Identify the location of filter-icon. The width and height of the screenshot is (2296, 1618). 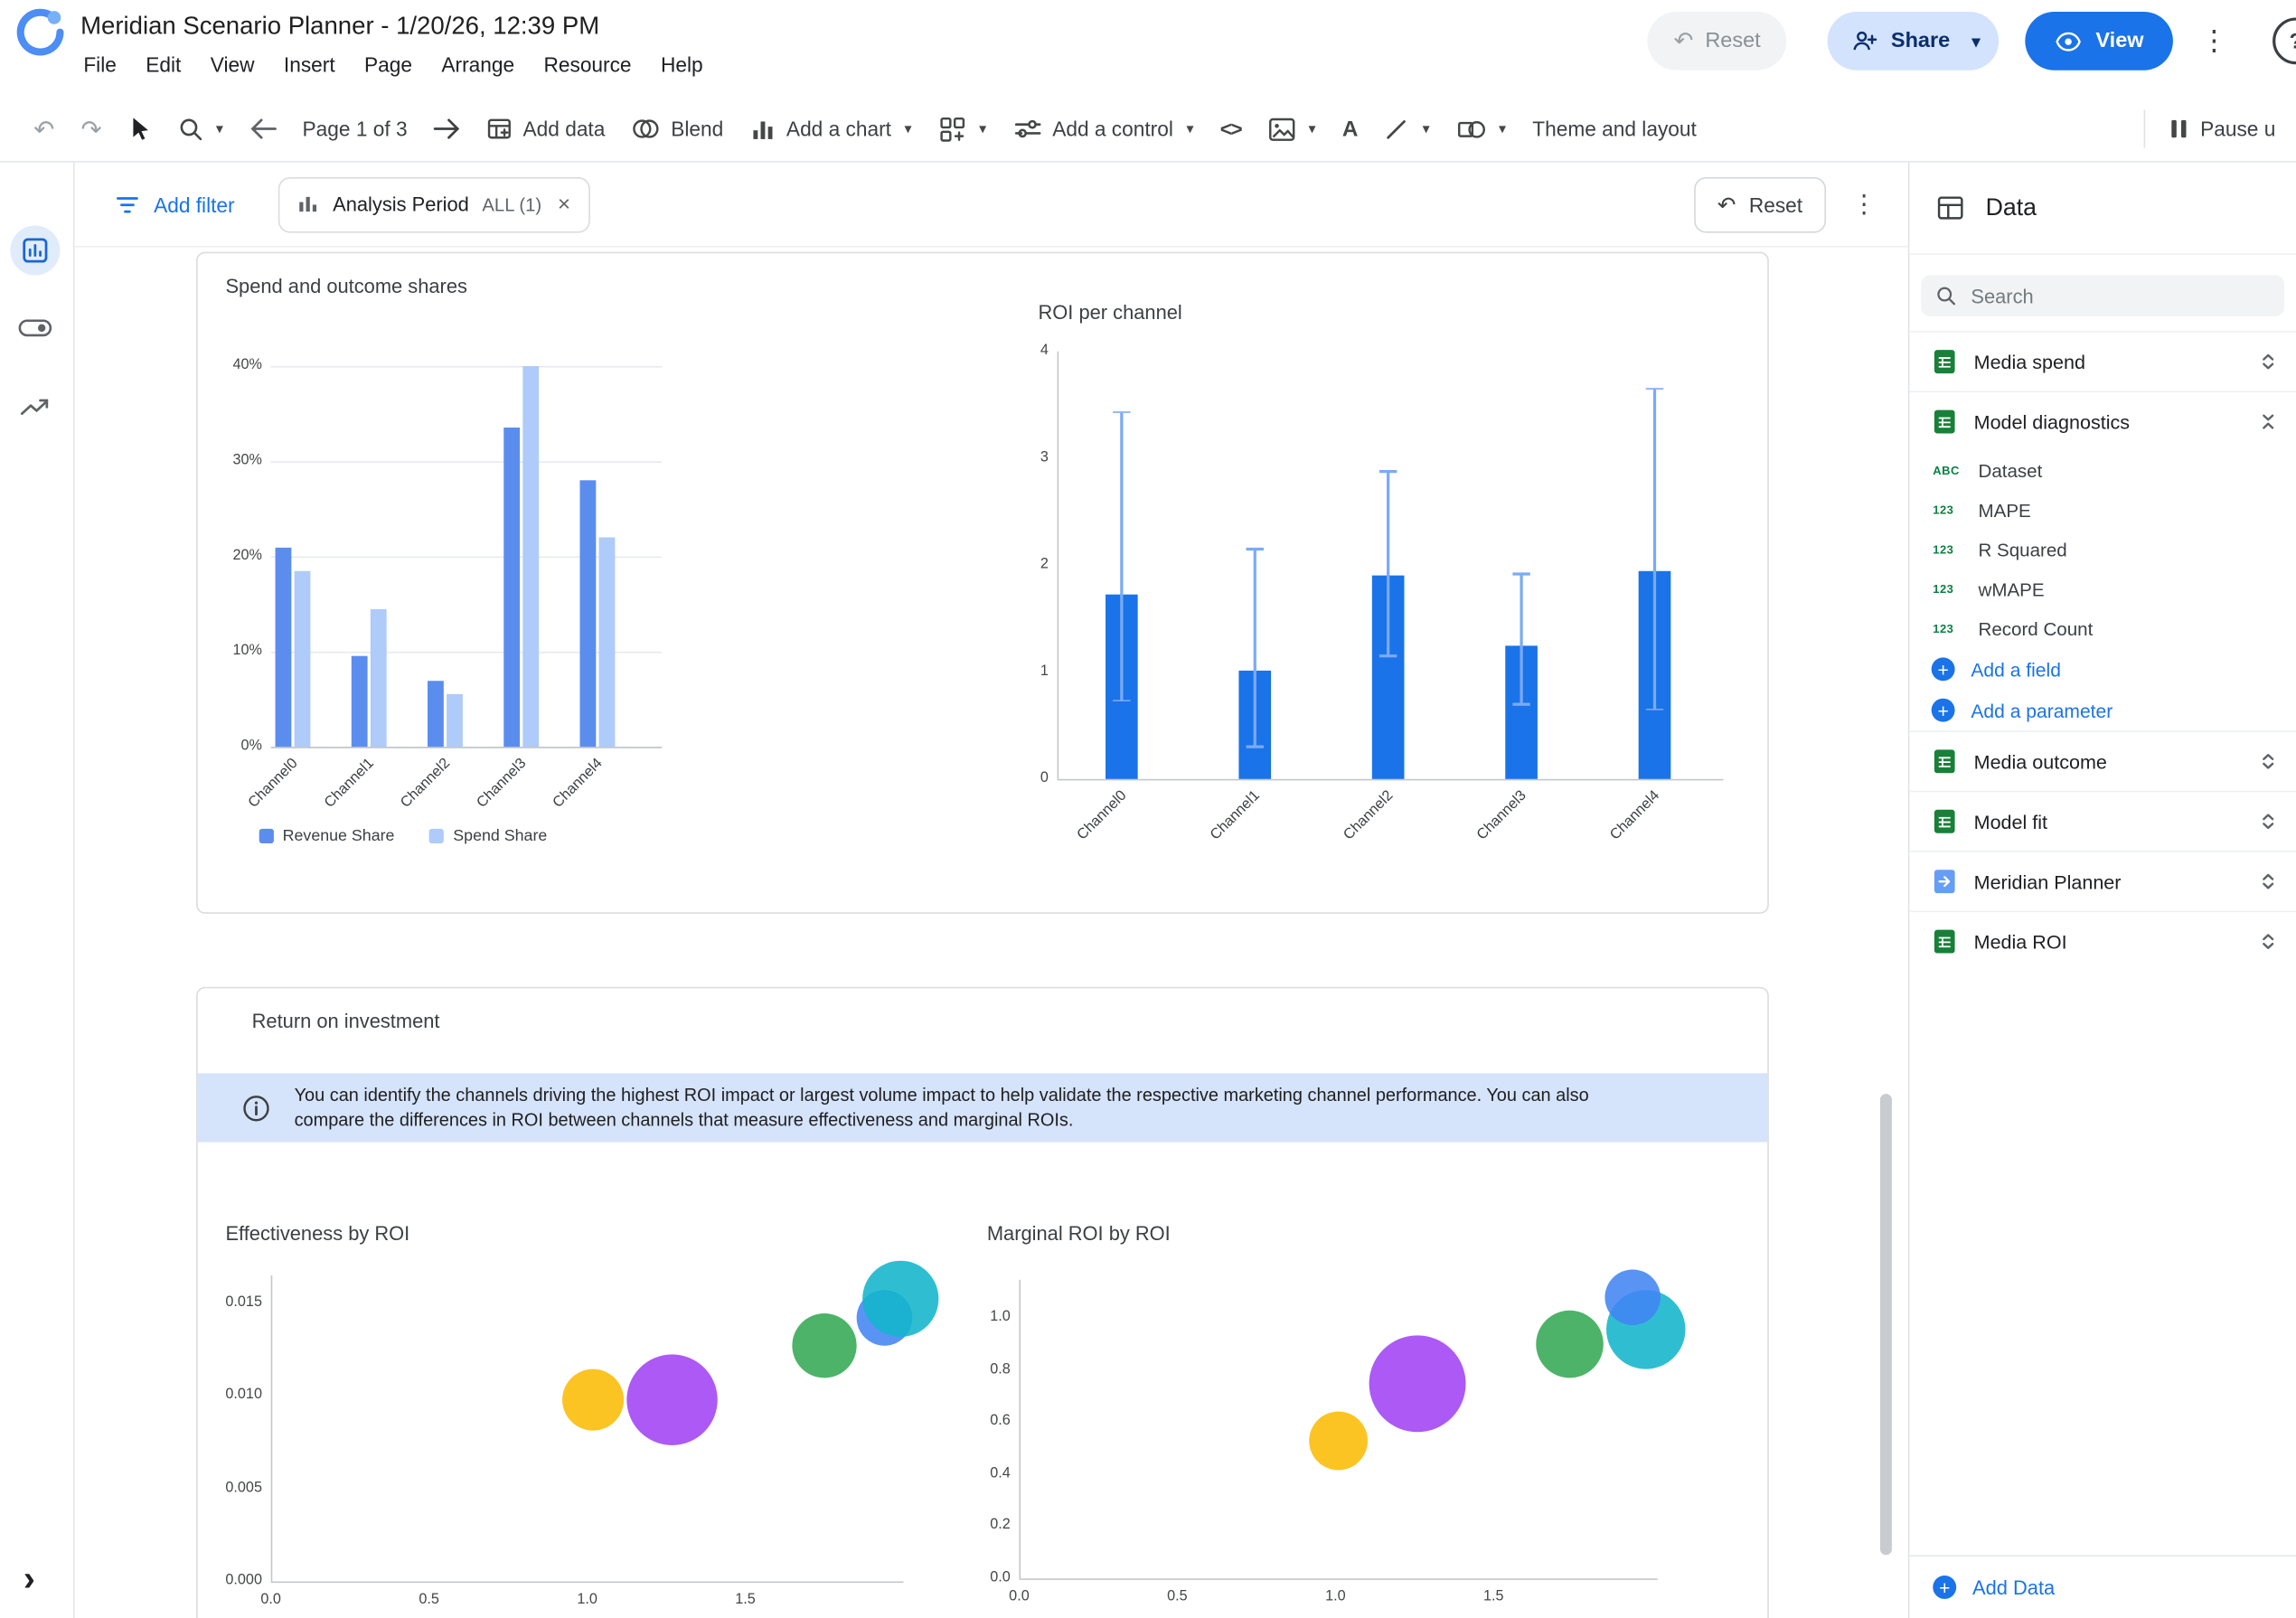
(127, 204).